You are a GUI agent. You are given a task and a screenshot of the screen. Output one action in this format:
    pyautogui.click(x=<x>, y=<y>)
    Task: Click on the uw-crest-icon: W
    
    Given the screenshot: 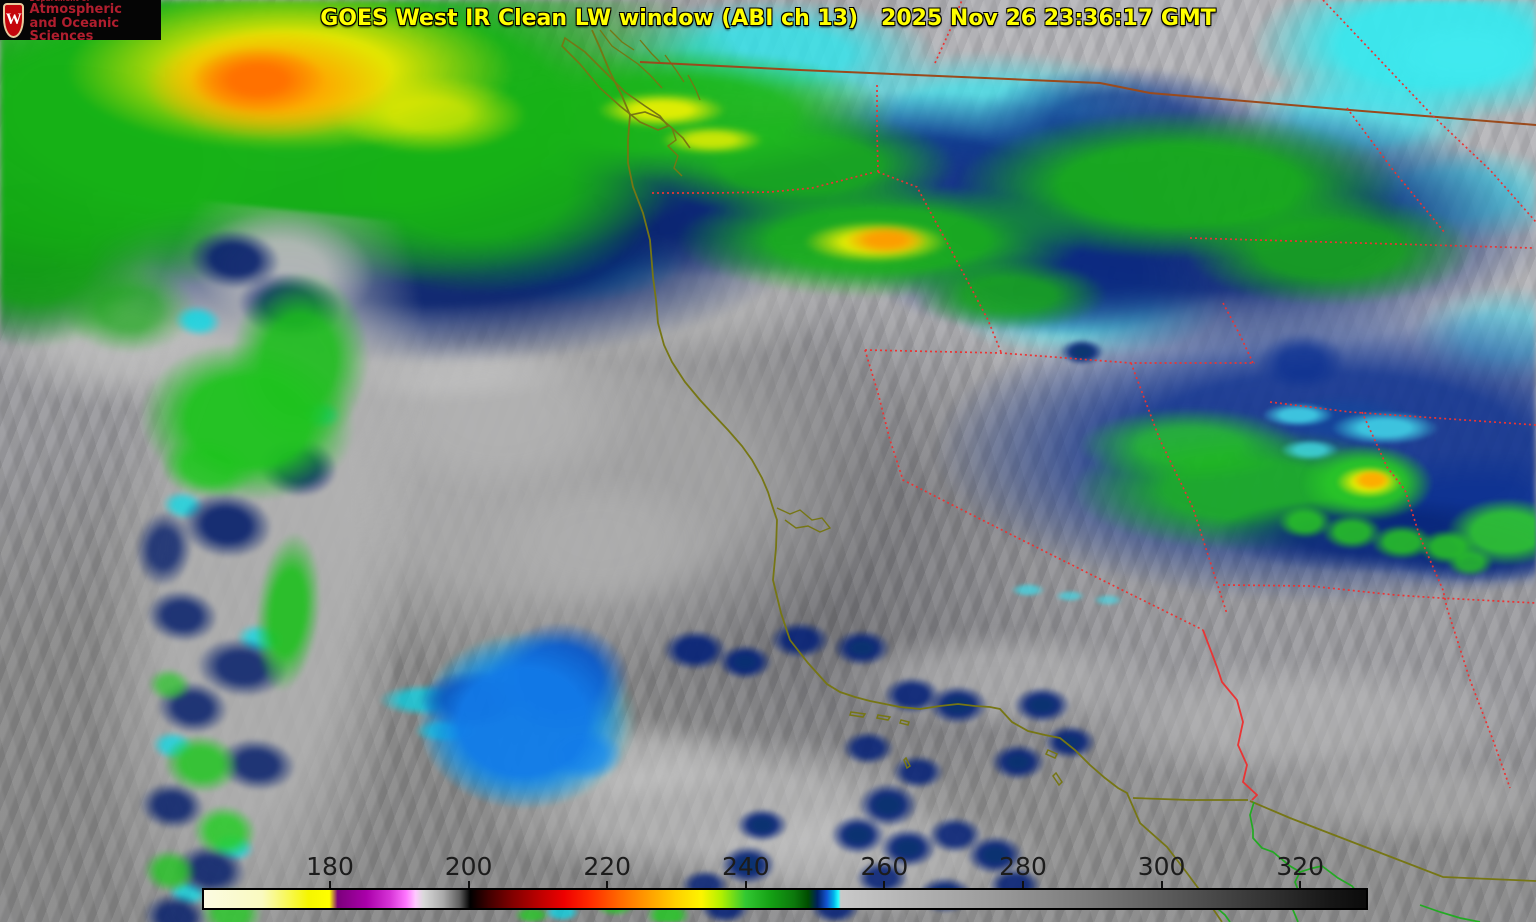 What is the action you would take?
    pyautogui.click(x=14, y=20)
    